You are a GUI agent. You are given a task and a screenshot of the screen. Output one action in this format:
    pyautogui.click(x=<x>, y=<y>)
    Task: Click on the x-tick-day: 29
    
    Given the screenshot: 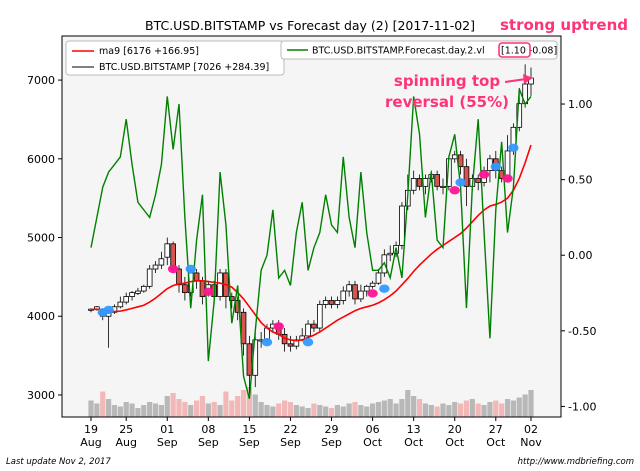 What is the action you would take?
    pyautogui.click(x=332, y=429)
    